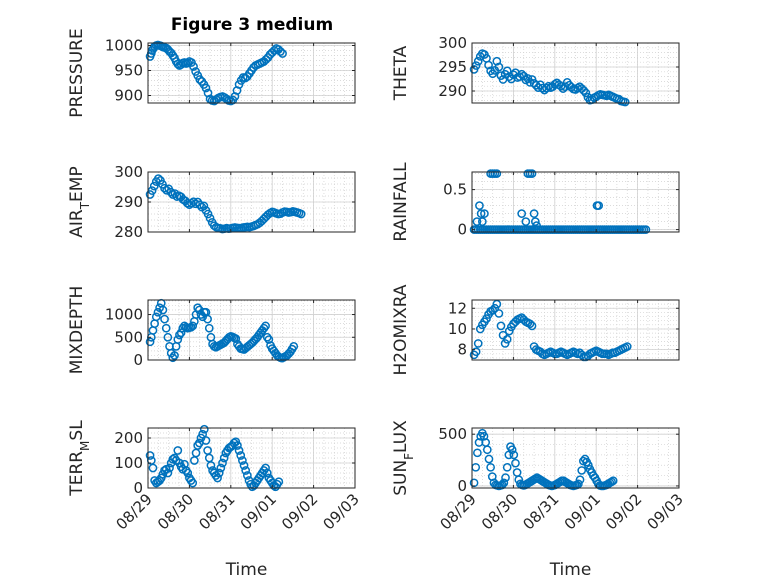 This screenshot has width=778, height=583. Describe the element at coordinates (540, 511) in the screenshot. I see `x-tick-label: 08/31` at that location.